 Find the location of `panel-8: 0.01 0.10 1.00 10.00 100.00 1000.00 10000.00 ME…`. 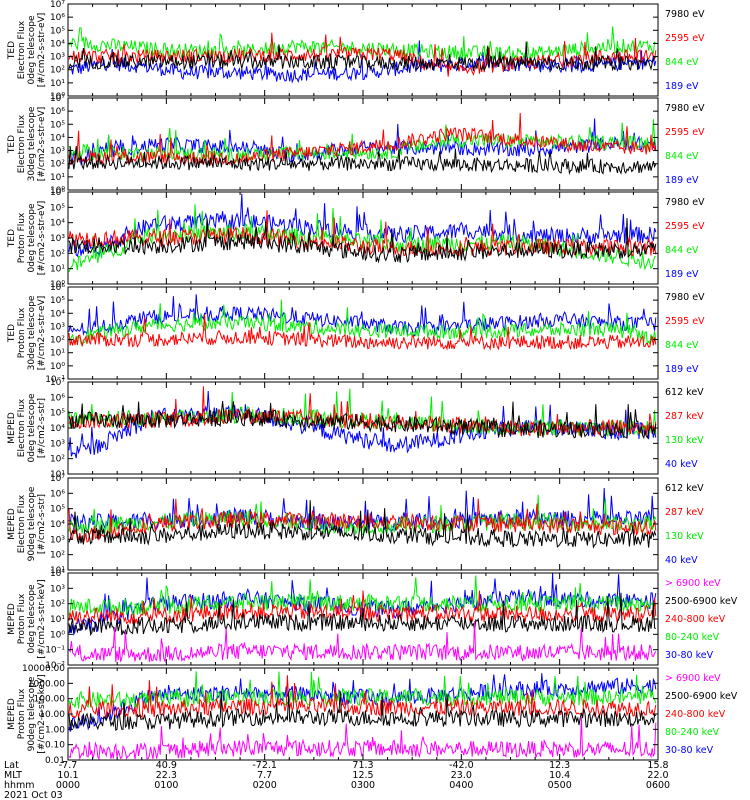

panel-8: 0.01 0.10 1.00 10.00 100.00 1000.00 10000.00 ME… is located at coordinates (372, 715).